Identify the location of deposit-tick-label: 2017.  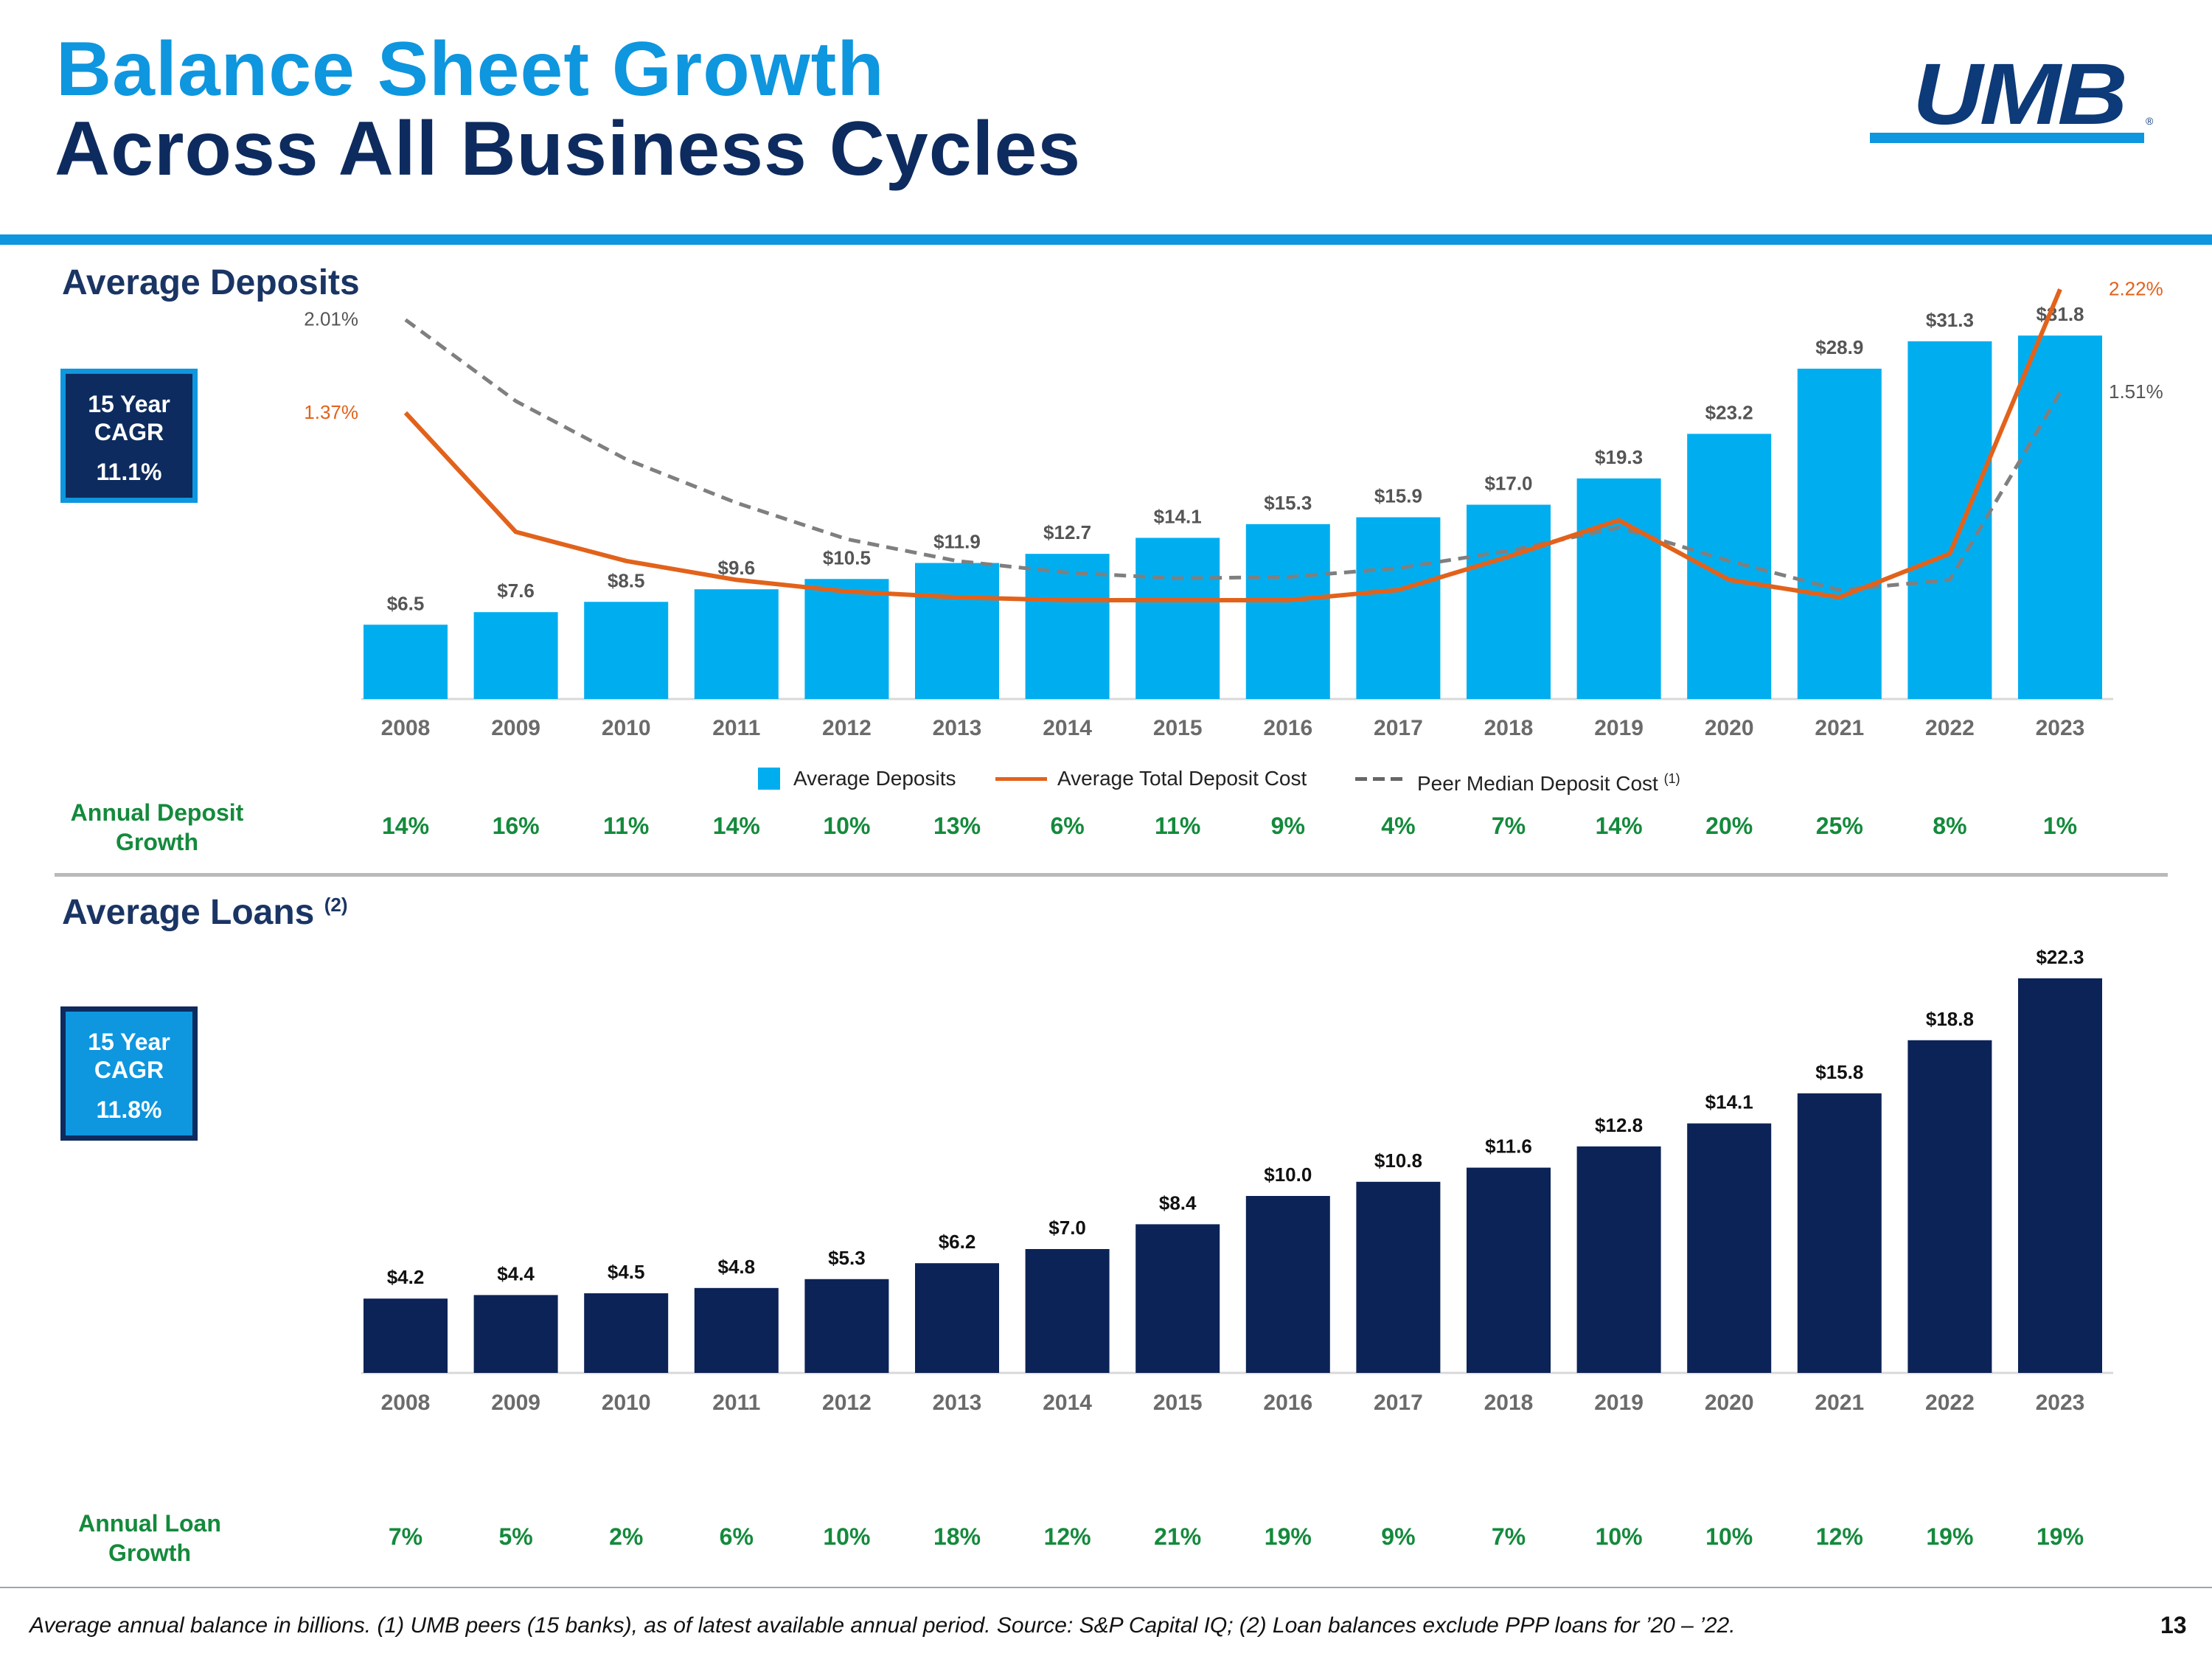
(1398, 728).